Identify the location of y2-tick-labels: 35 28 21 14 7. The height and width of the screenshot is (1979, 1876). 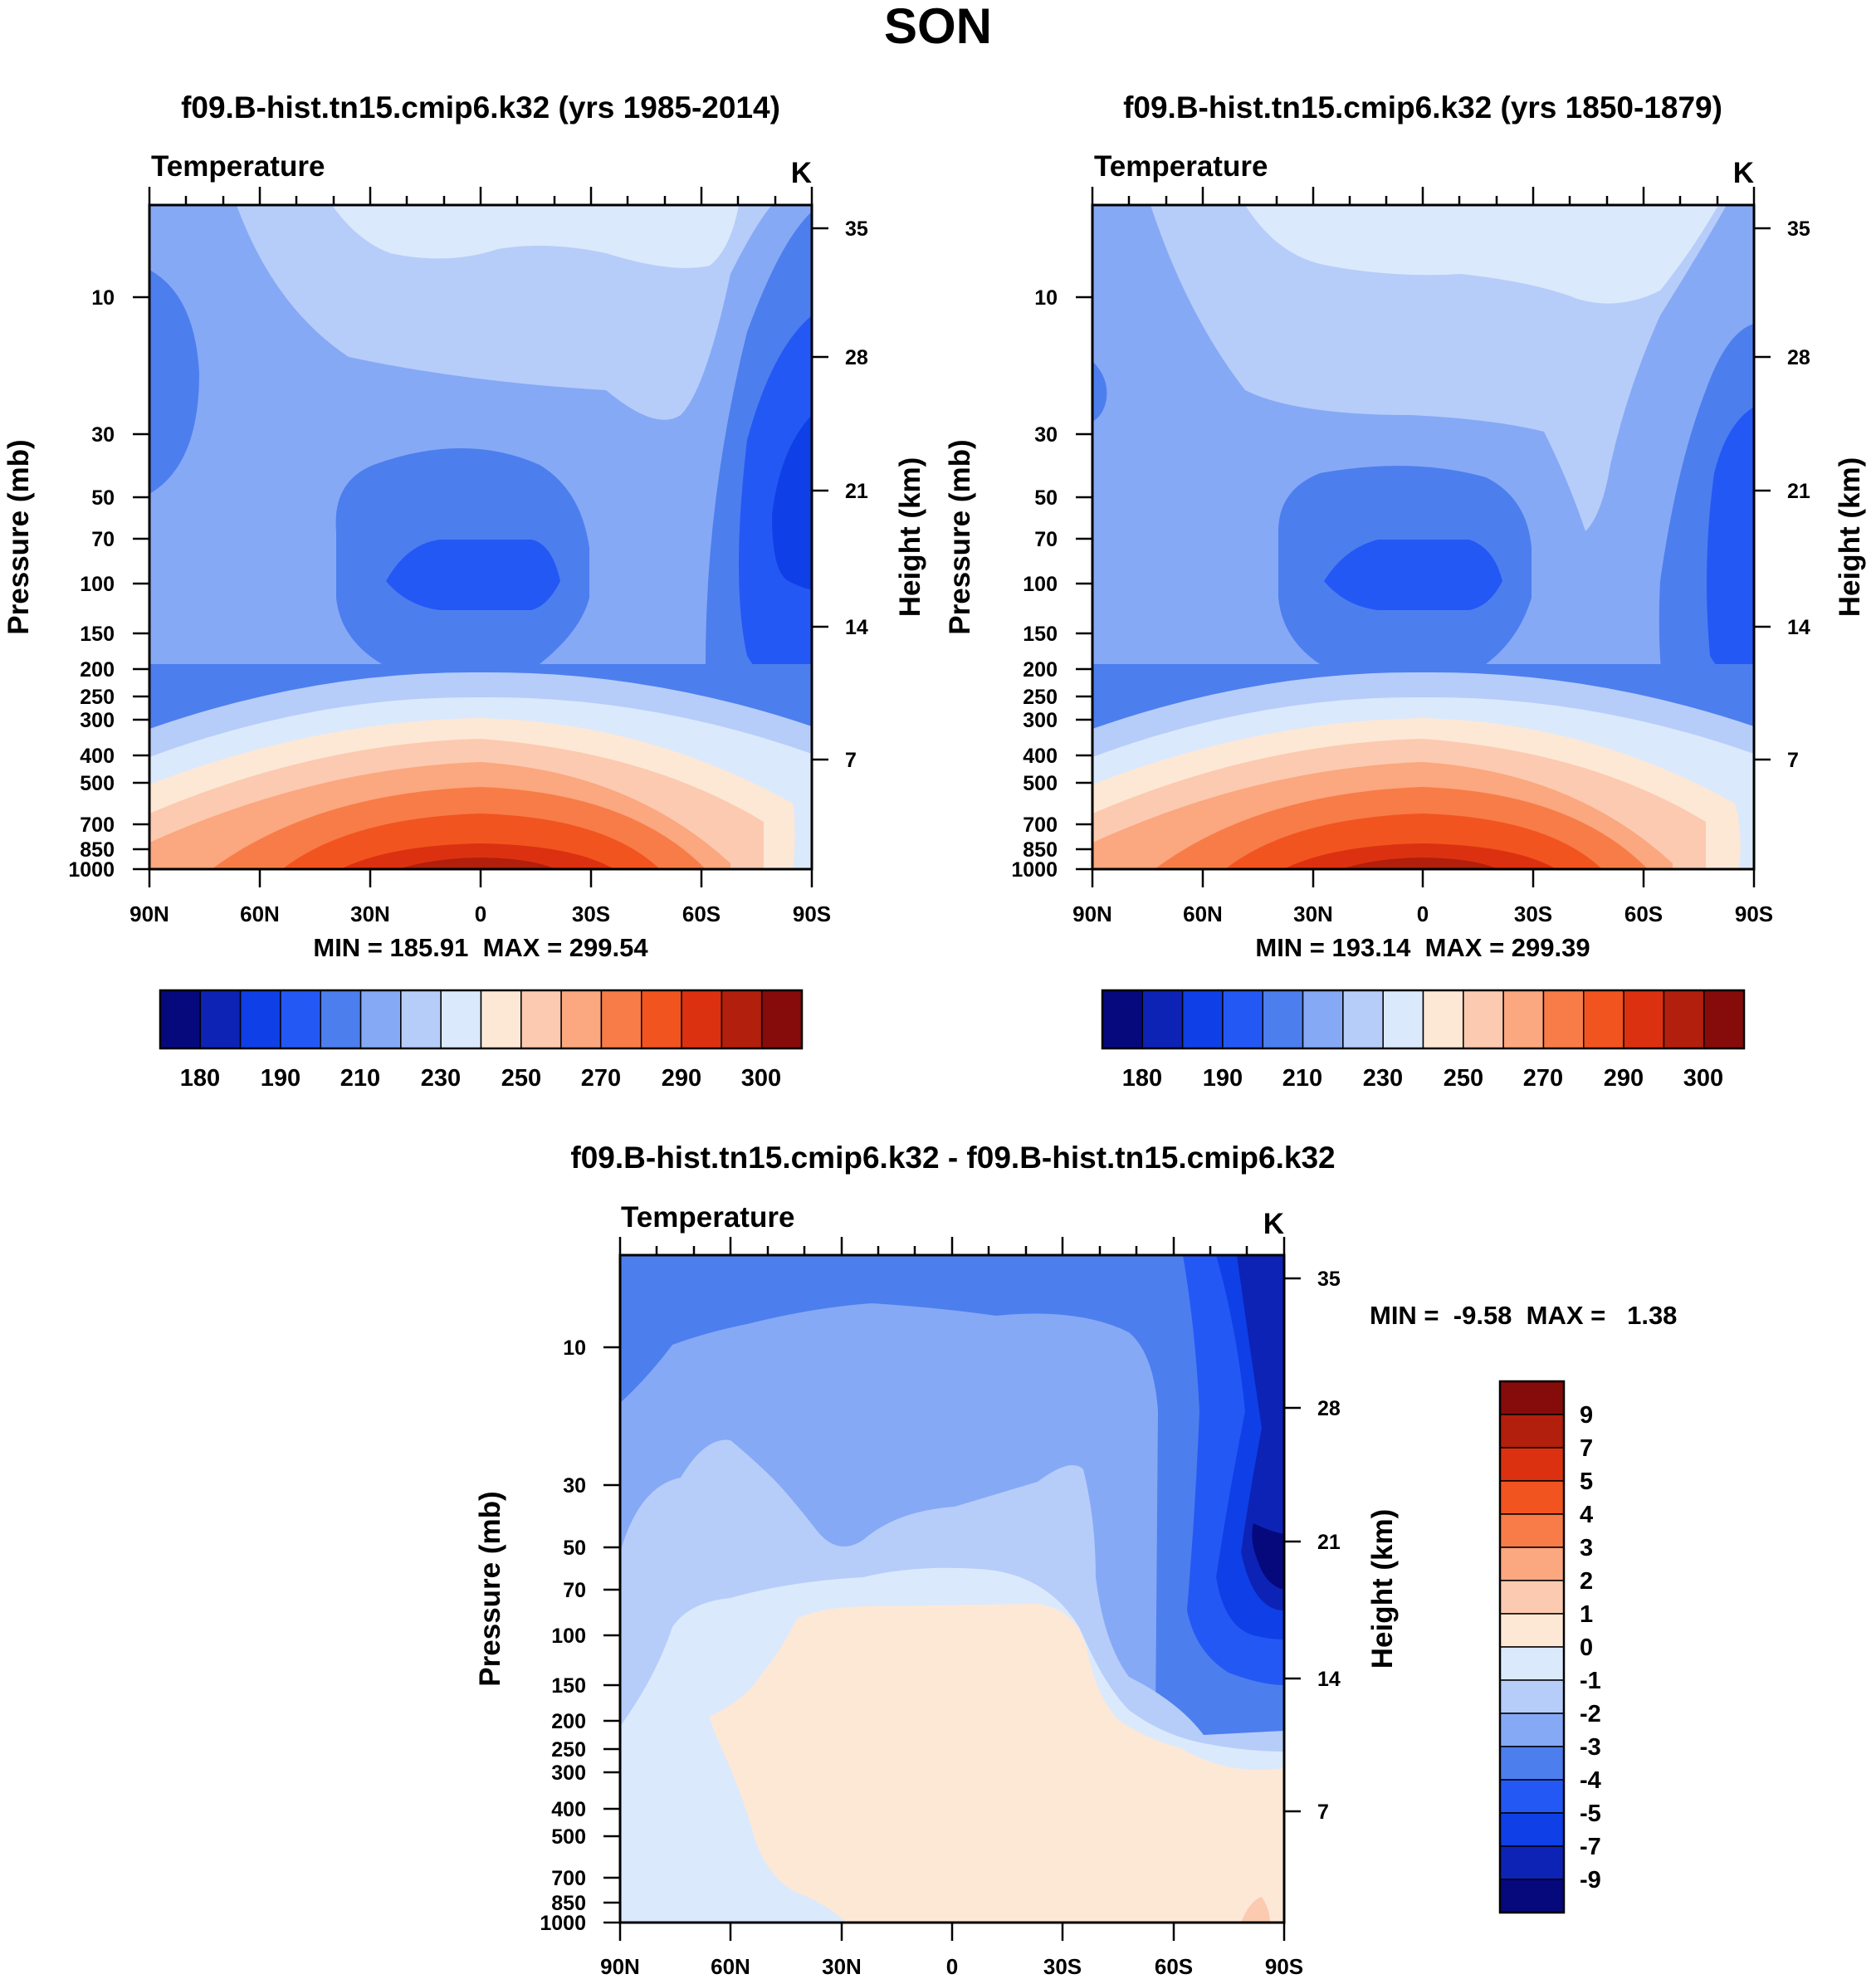
(1329, 1546).